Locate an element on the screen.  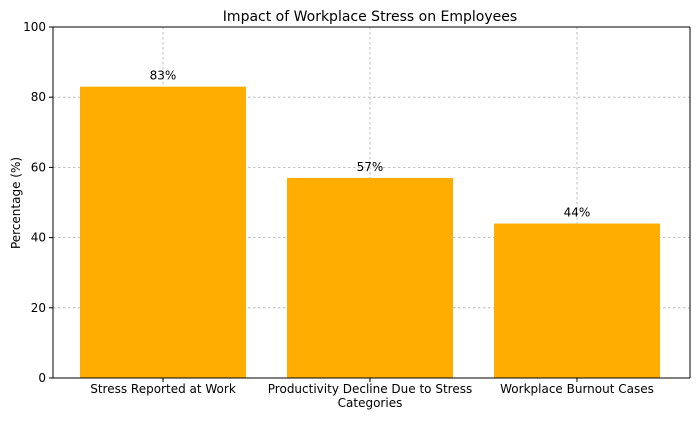
data-label-2: 57% is located at coordinates (370, 167).